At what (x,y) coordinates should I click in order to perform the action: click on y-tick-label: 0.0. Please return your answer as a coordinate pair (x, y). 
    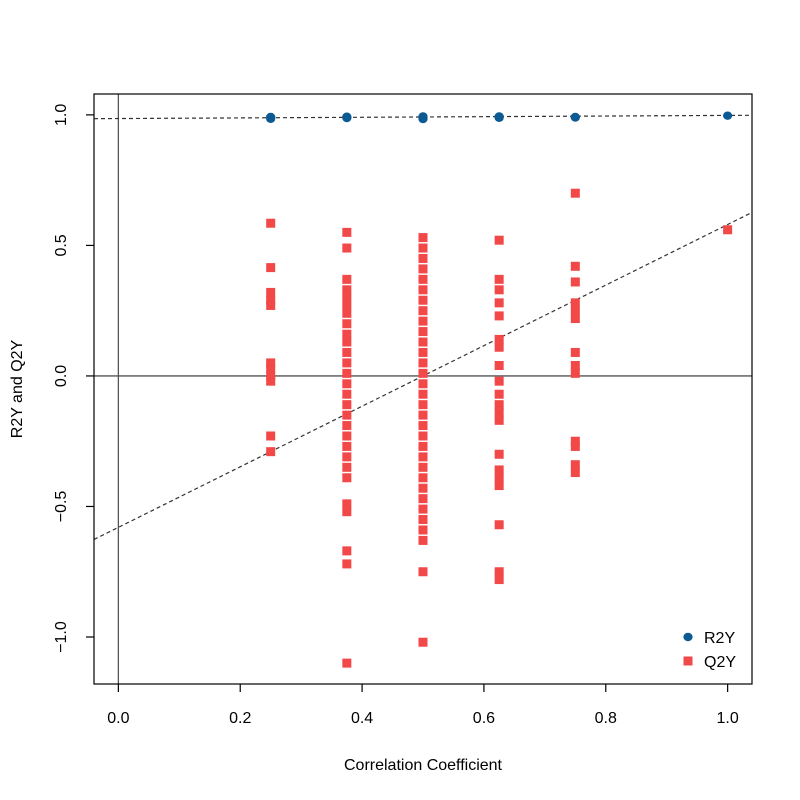
    Looking at the image, I should click on (61, 376).